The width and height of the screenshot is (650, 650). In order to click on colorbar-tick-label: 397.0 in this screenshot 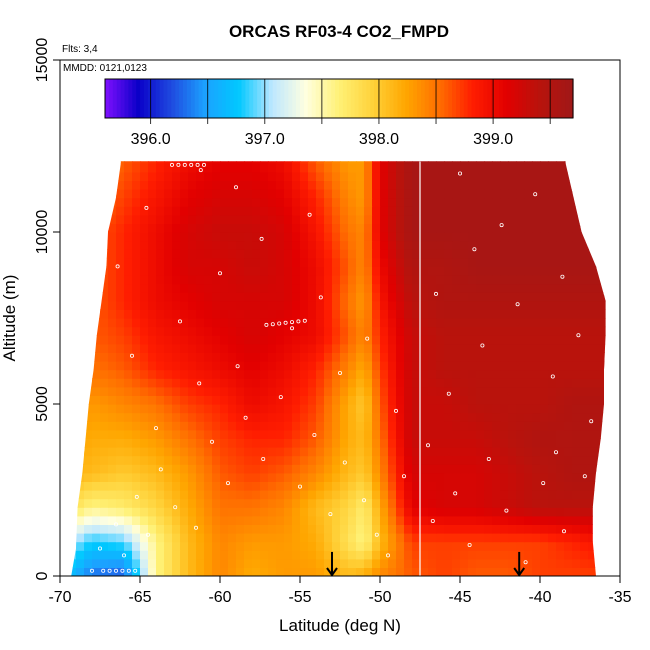, I will do `click(265, 139)`.